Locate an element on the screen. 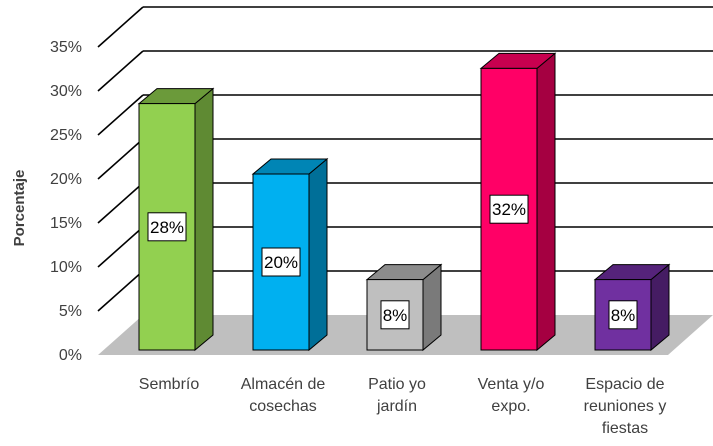  y-tick-label: 10% is located at coordinates (66, 267).